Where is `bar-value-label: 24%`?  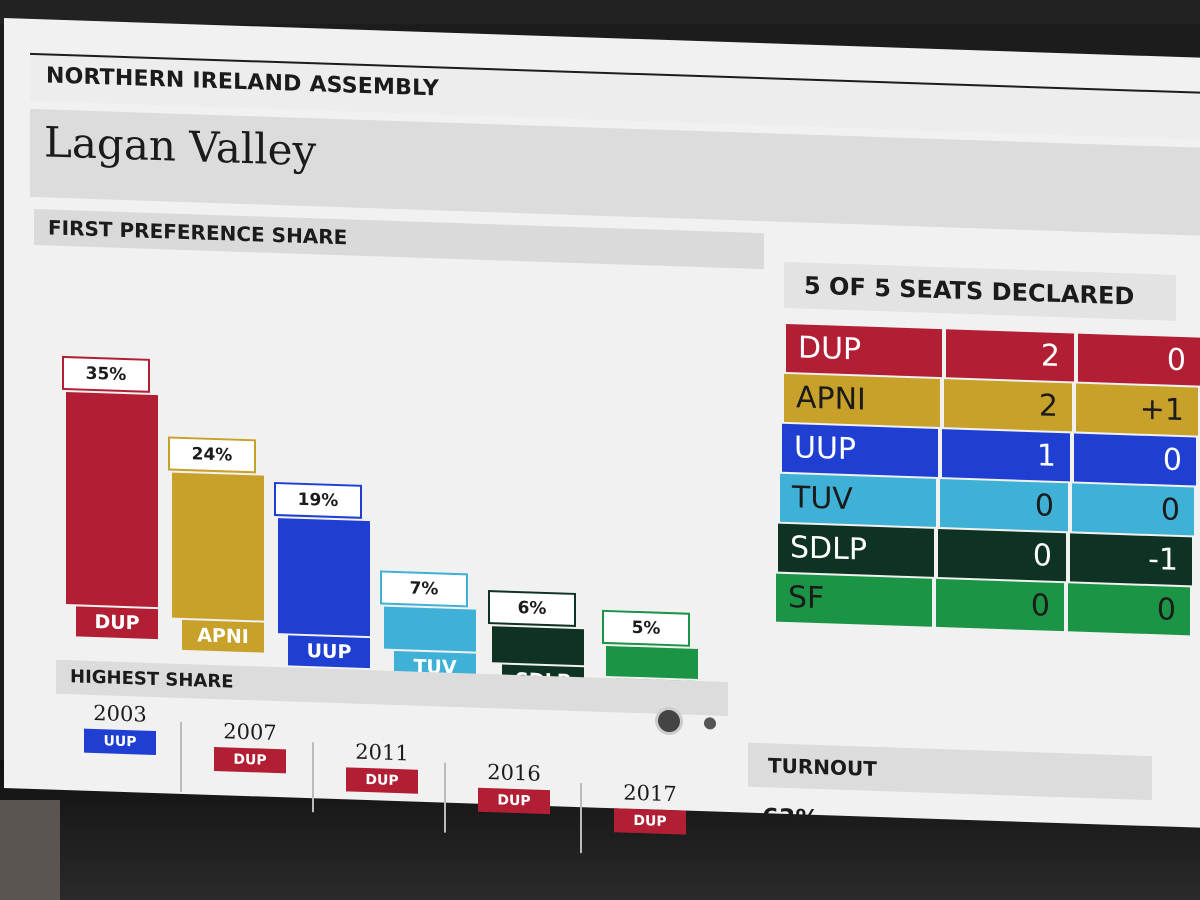
bar-value-label: 24% is located at coordinates (212, 455).